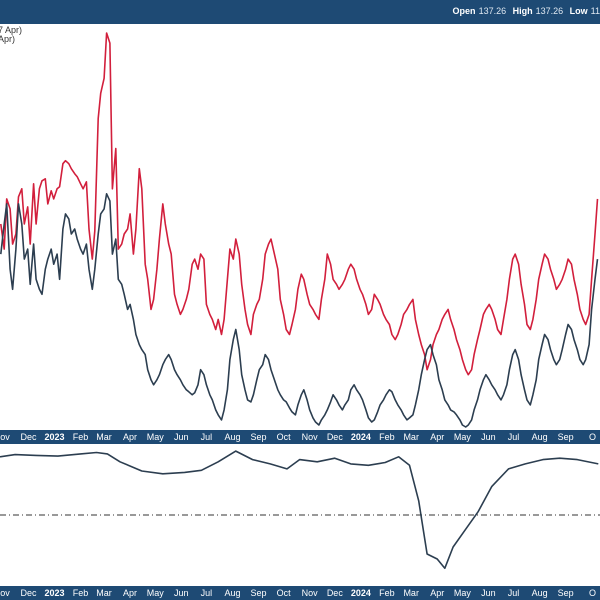 The height and width of the screenshot is (600, 600). What do you see at coordinates (300, 593) in the screenshot?
I see `lower-x-axis-bar` at bounding box center [300, 593].